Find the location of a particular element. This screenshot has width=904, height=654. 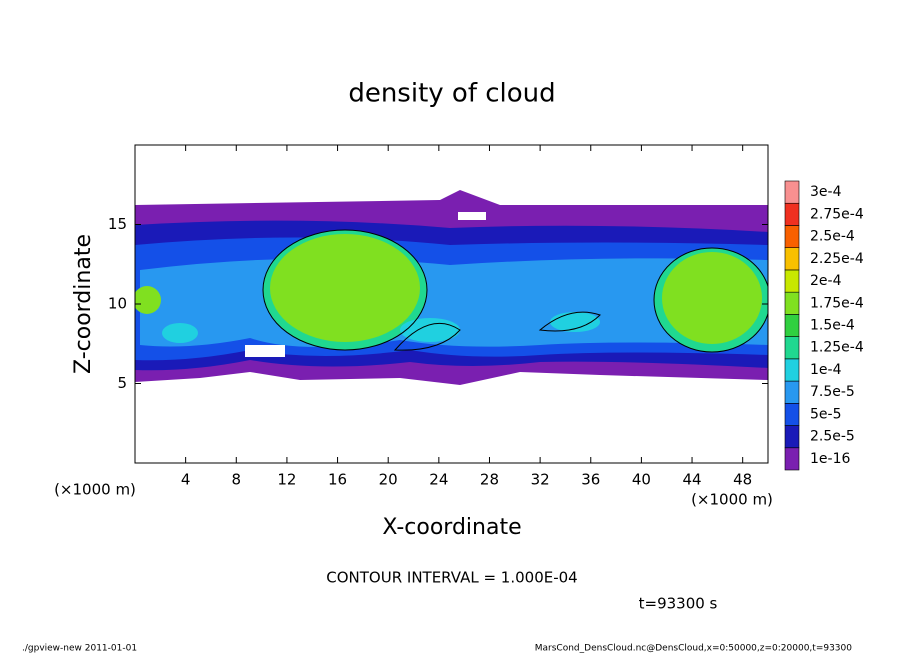

colorbar-label: 7.5e-5 is located at coordinates (832, 392).